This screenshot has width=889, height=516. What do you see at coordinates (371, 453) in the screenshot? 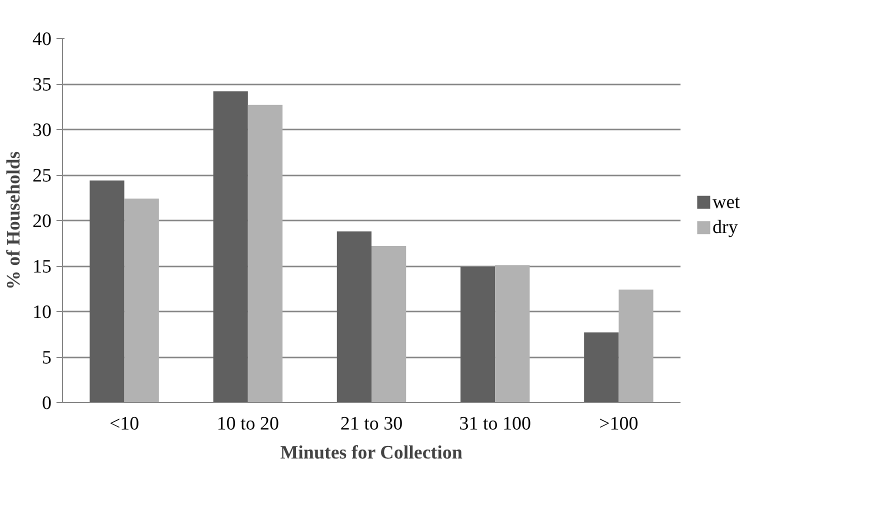
I see `x-axis-title: Minutes for Collection` at bounding box center [371, 453].